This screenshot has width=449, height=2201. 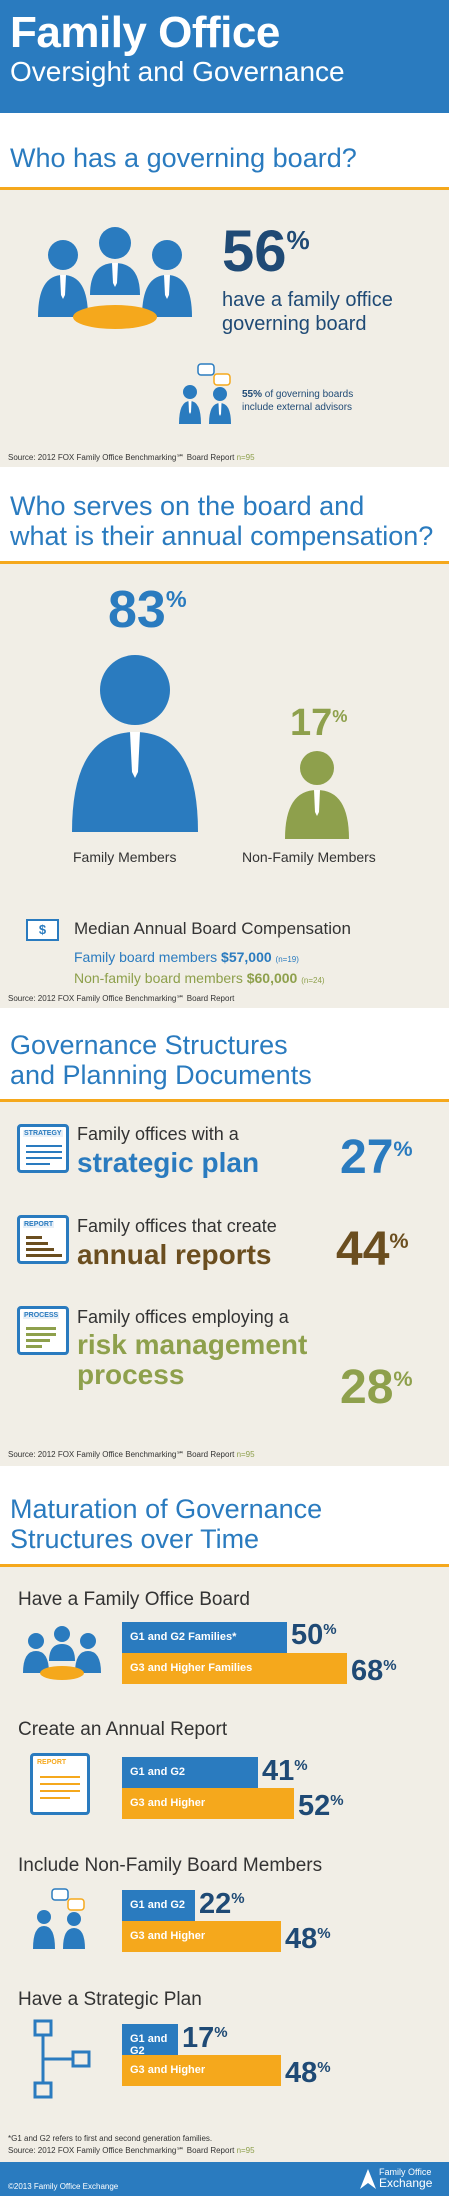 What do you see at coordinates (187, 506) in the screenshot?
I see `s2-heading-line1: Who serves on the board and` at bounding box center [187, 506].